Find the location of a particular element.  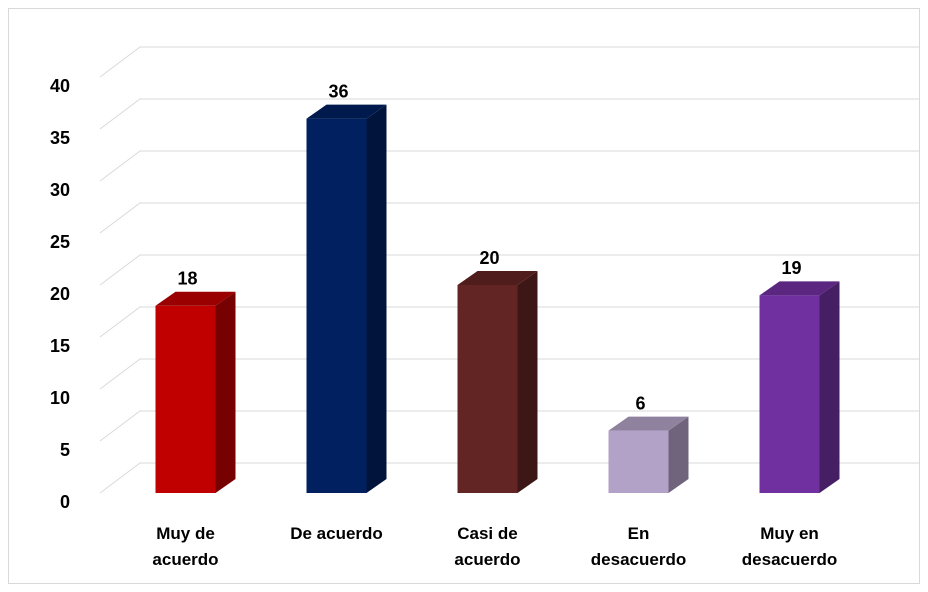

y-tick-label: 20 is located at coordinates (60, 294).